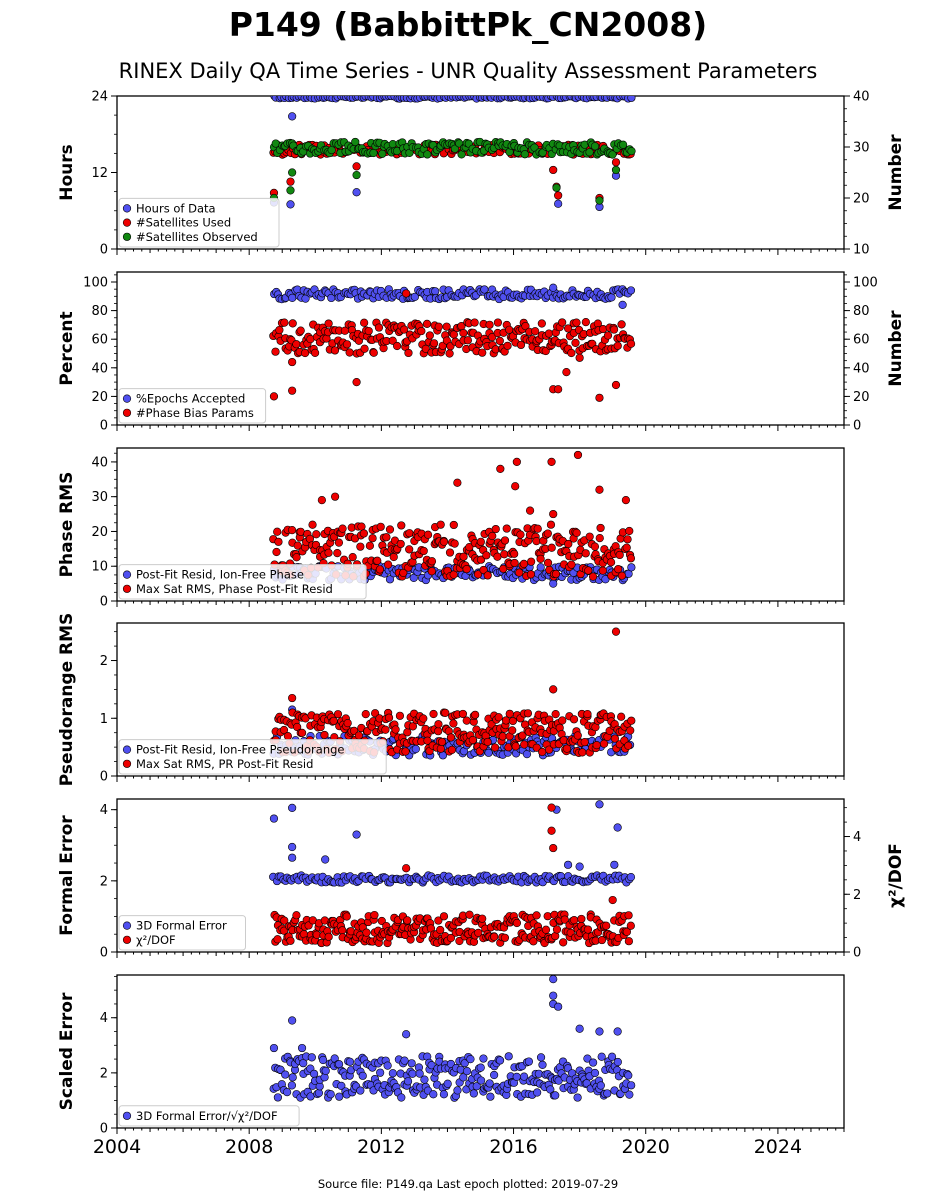 This screenshot has height=1200, width=937. What do you see at coordinates (104, 953) in the screenshot?
I see `y-tick-label: 0` at bounding box center [104, 953].